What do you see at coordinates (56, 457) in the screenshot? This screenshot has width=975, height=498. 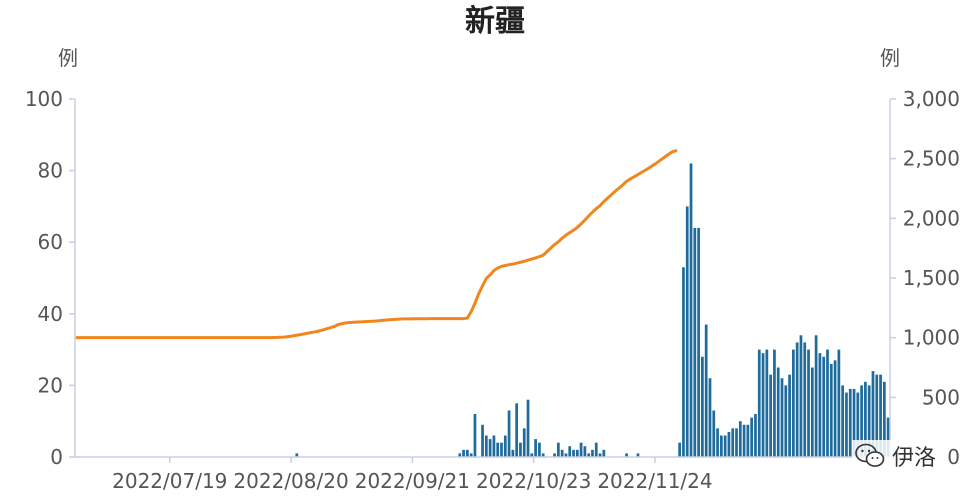 I see `left-tick-label: 0` at bounding box center [56, 457].